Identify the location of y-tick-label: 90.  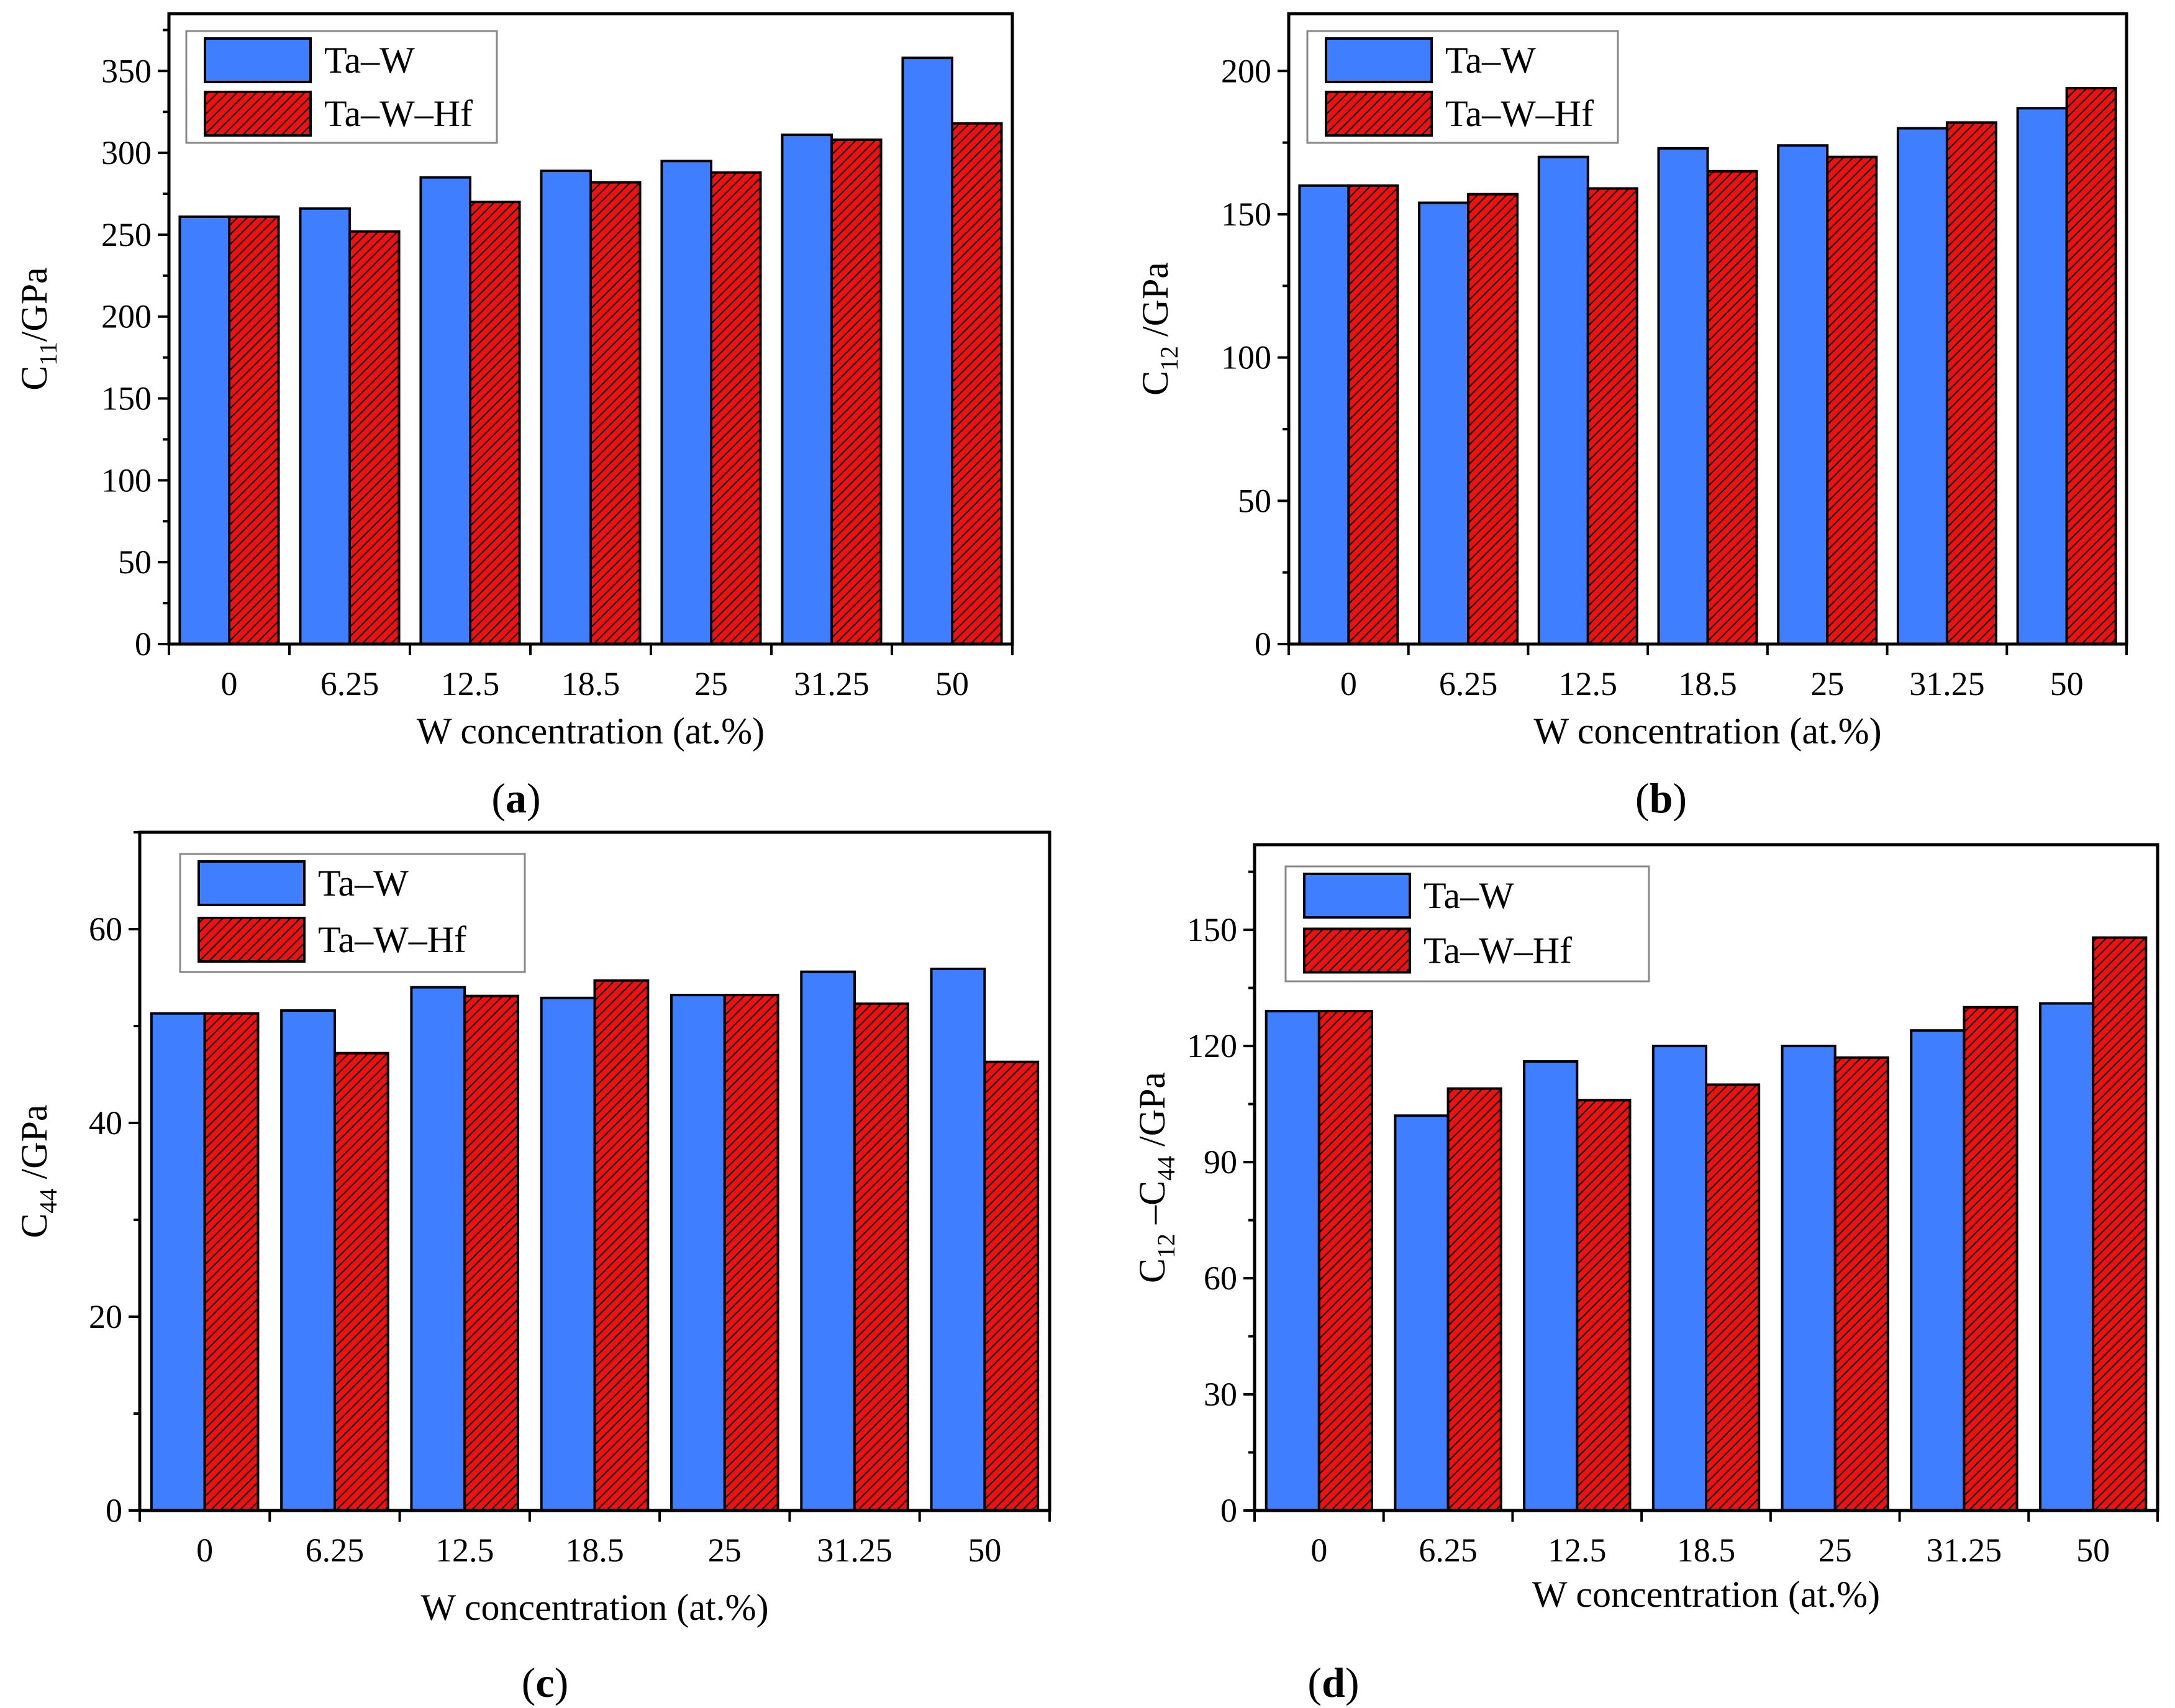
(1220, 1162).